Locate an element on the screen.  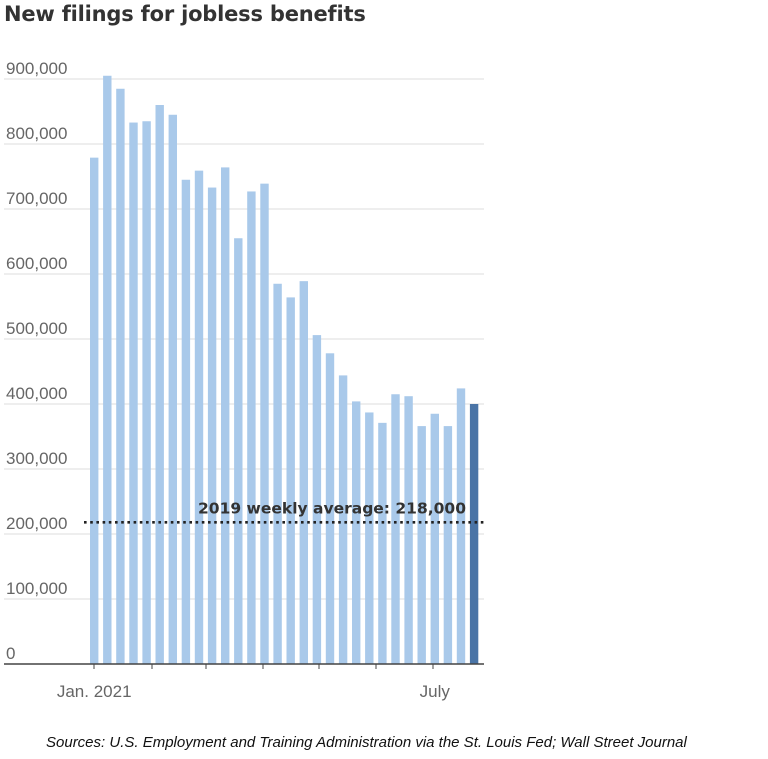
x-tick-label: July is located at coordinates (435, 691).